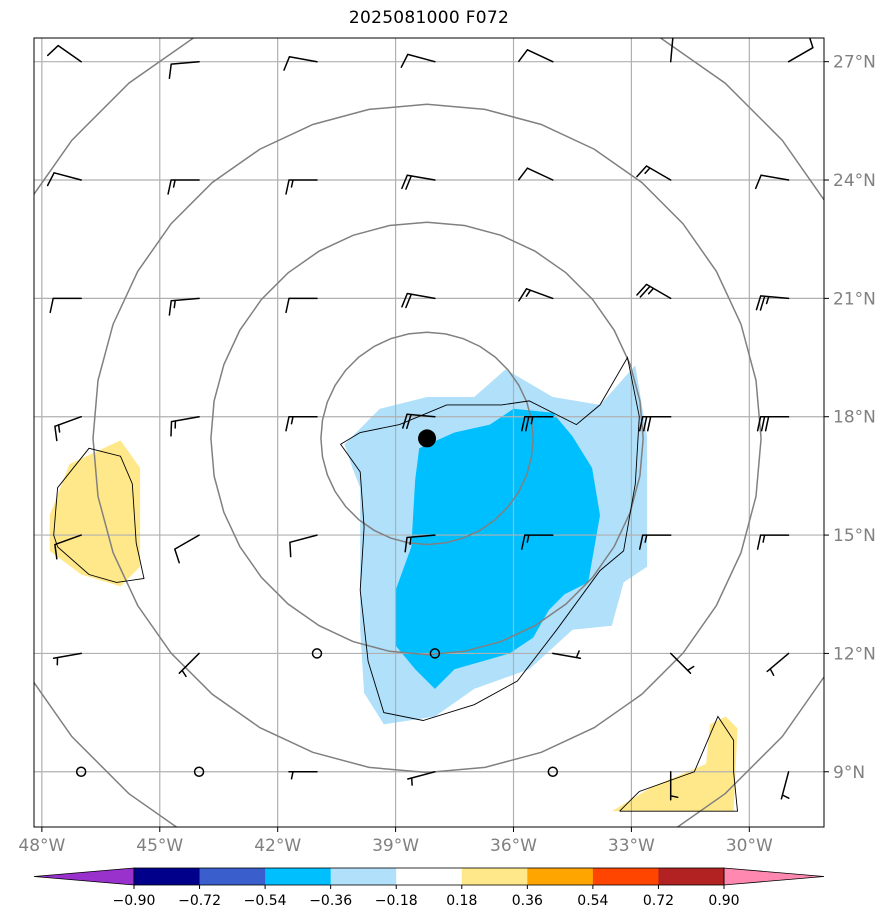 Image resolution: width=894 pixels, height=924 pixels. Describe the element at coordinates (84, 876) in the screenshot. I see `colorbar-extend-min` at that location.